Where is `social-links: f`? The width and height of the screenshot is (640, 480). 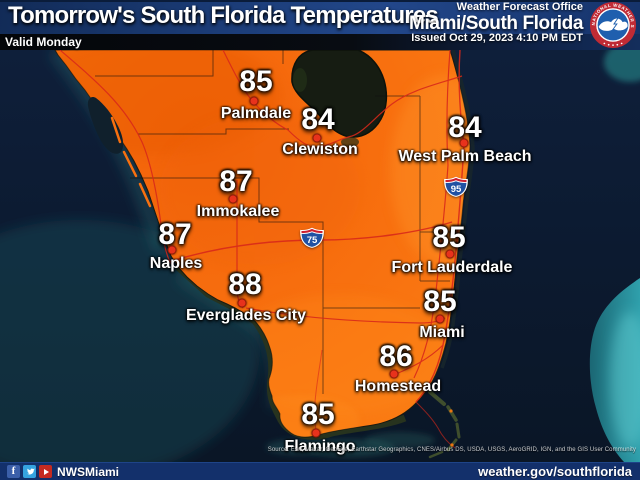
social-links: f is located at coordinates (29, 471).